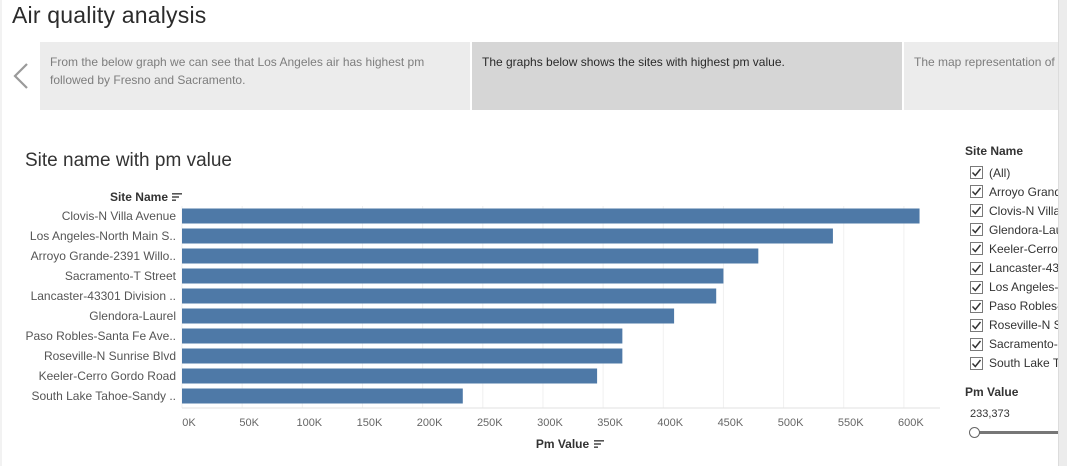 This screenshot has height=466, width=1067. Describe the element at coordinates (107, 376) in the screenshot. I see `site-name-label: Keeler-Cerro Gordo Road` at that location.